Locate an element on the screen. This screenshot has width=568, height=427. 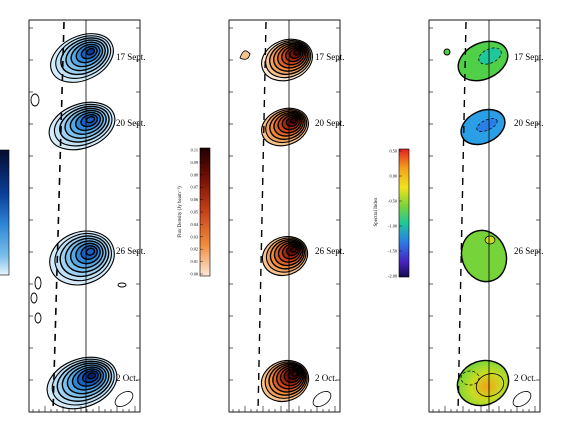
colorbar-tick-label: -1.50 is located at coordinates (392, 251).